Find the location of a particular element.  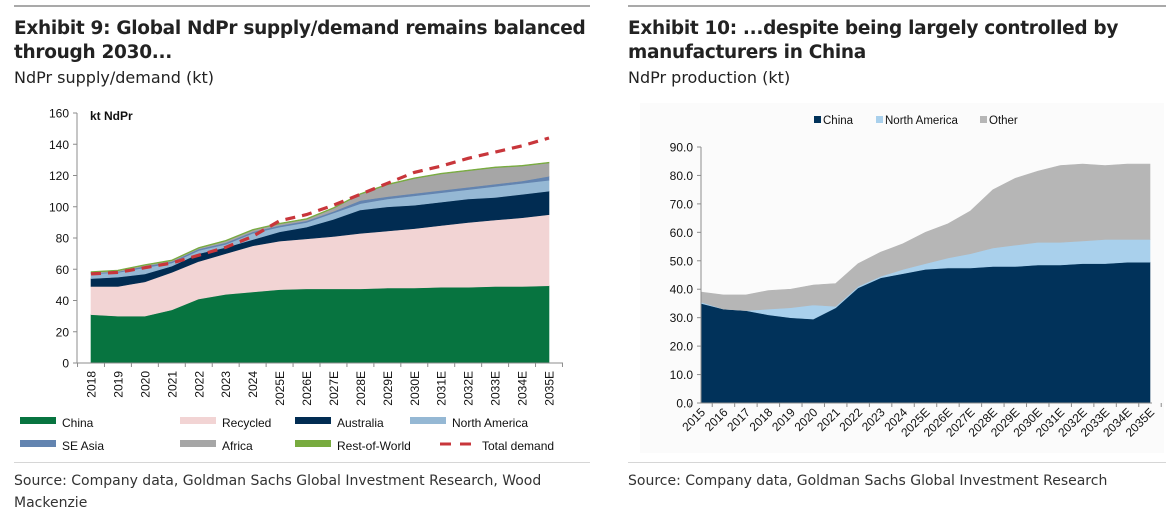

y-tick-label: 0.0 is located at coordinates (684, 404).